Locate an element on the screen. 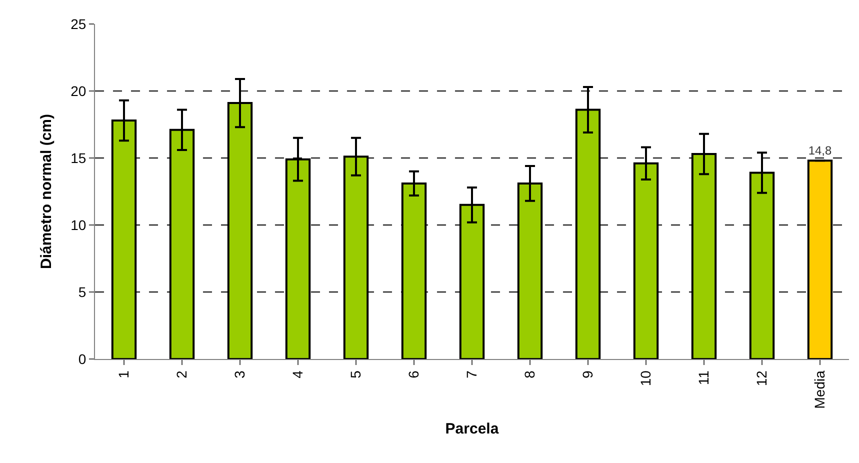 This screenshot has width=859, height=463. y-tick-label: 0 is located at coordinates (82, 358).